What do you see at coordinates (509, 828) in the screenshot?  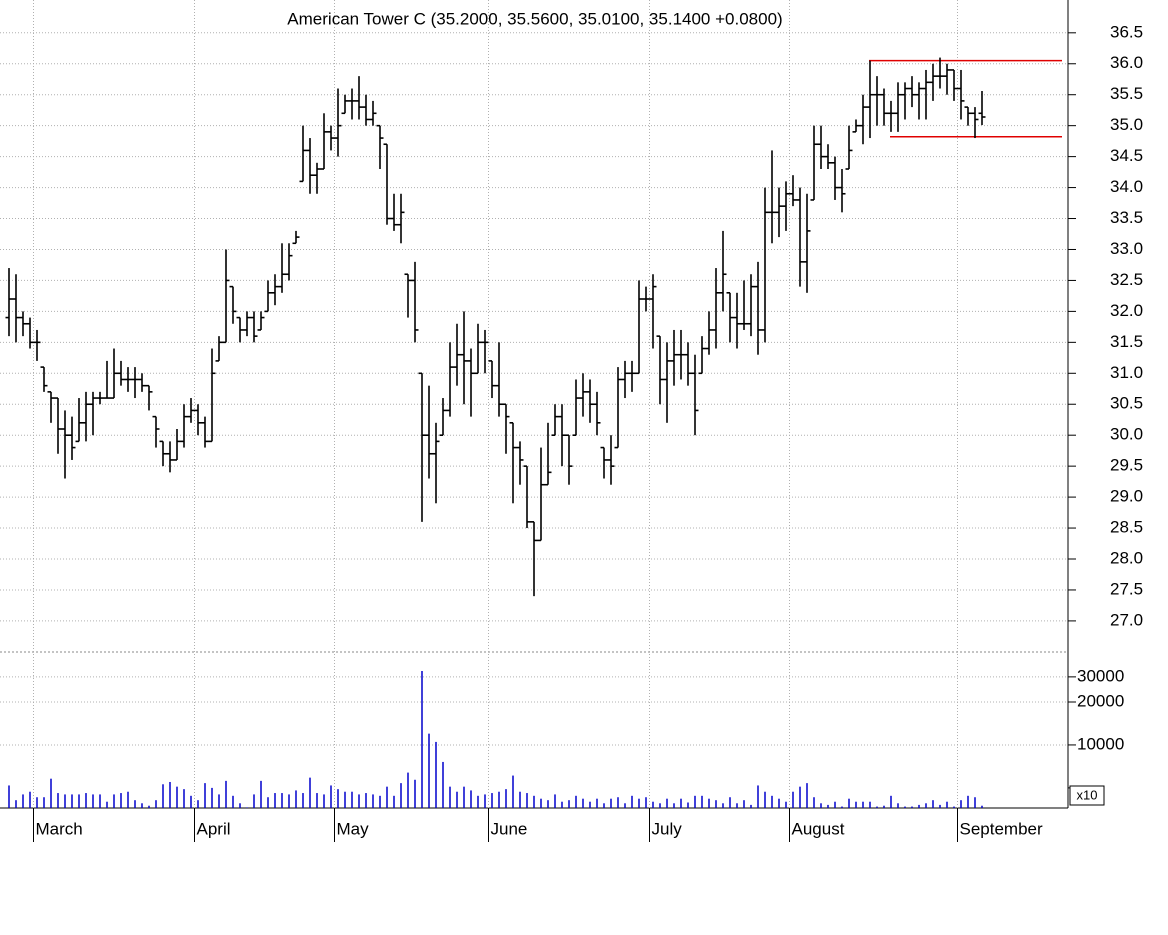 I see `x-tick-label: June` at bounding box center [509, 828].